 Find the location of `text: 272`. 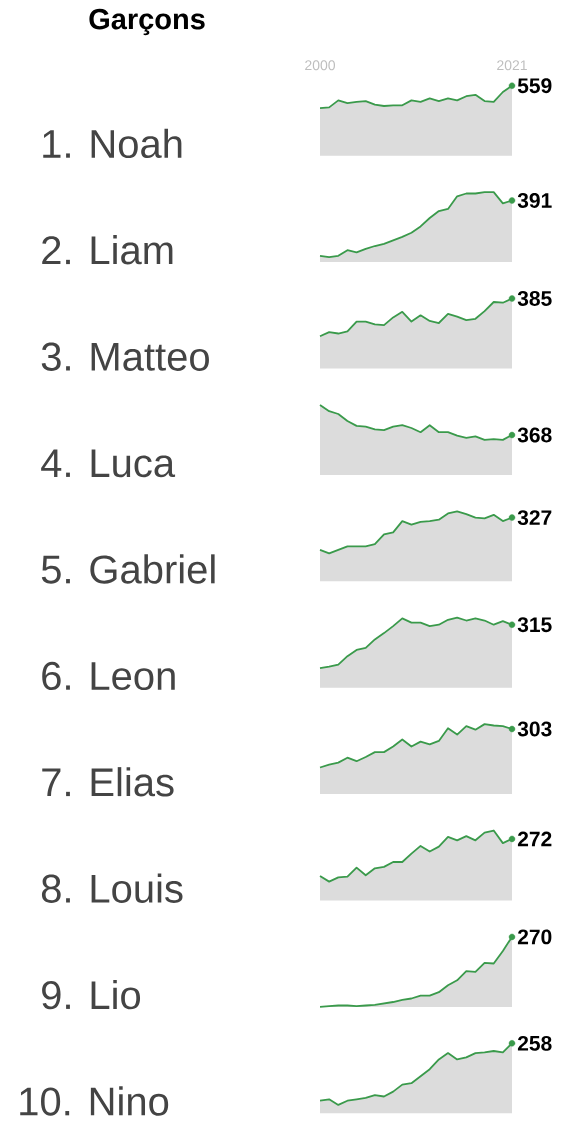

text: 272 is located at coordinates (534, 839).